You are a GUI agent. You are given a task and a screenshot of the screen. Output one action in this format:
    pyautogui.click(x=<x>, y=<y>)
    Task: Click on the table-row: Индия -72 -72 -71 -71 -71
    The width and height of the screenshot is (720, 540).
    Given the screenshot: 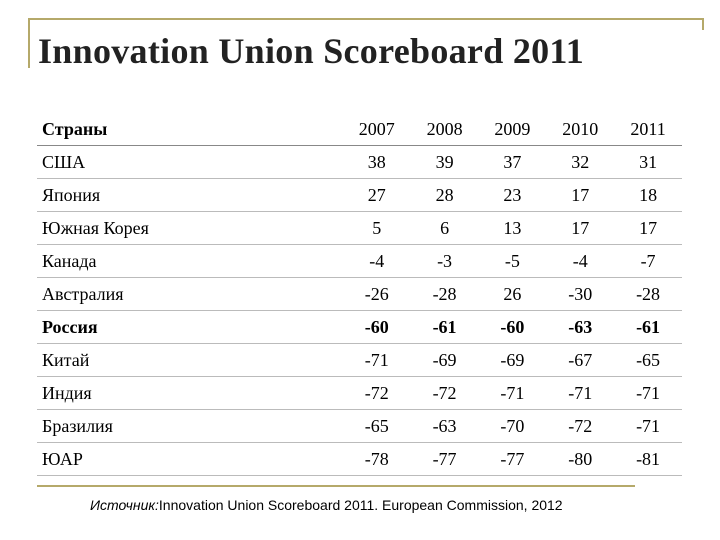 What is the action you would take?
    pyautogui.click(x=359, y=393)
    